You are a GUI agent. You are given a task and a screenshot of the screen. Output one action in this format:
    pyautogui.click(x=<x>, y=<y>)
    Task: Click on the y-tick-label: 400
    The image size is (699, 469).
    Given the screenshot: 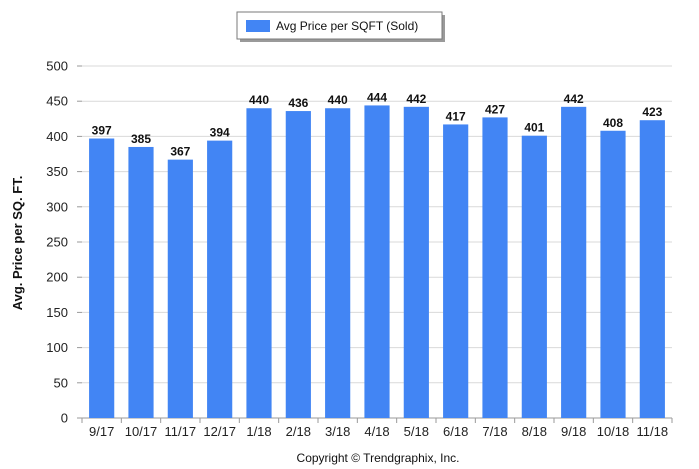 What is the action you would take?
    pyautogui.click(x=57, y=136)
    